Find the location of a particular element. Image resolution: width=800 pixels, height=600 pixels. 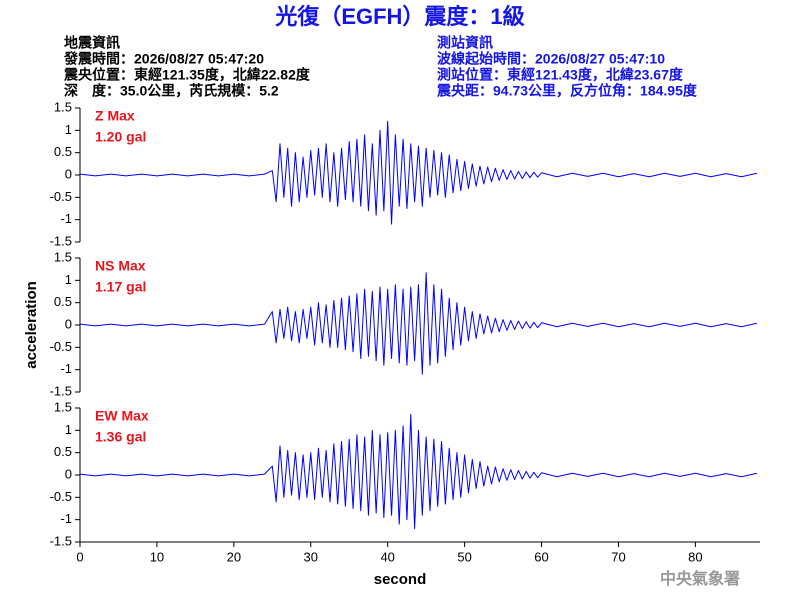

info-line: 地震資訊 is located at coordinates (92, 43).